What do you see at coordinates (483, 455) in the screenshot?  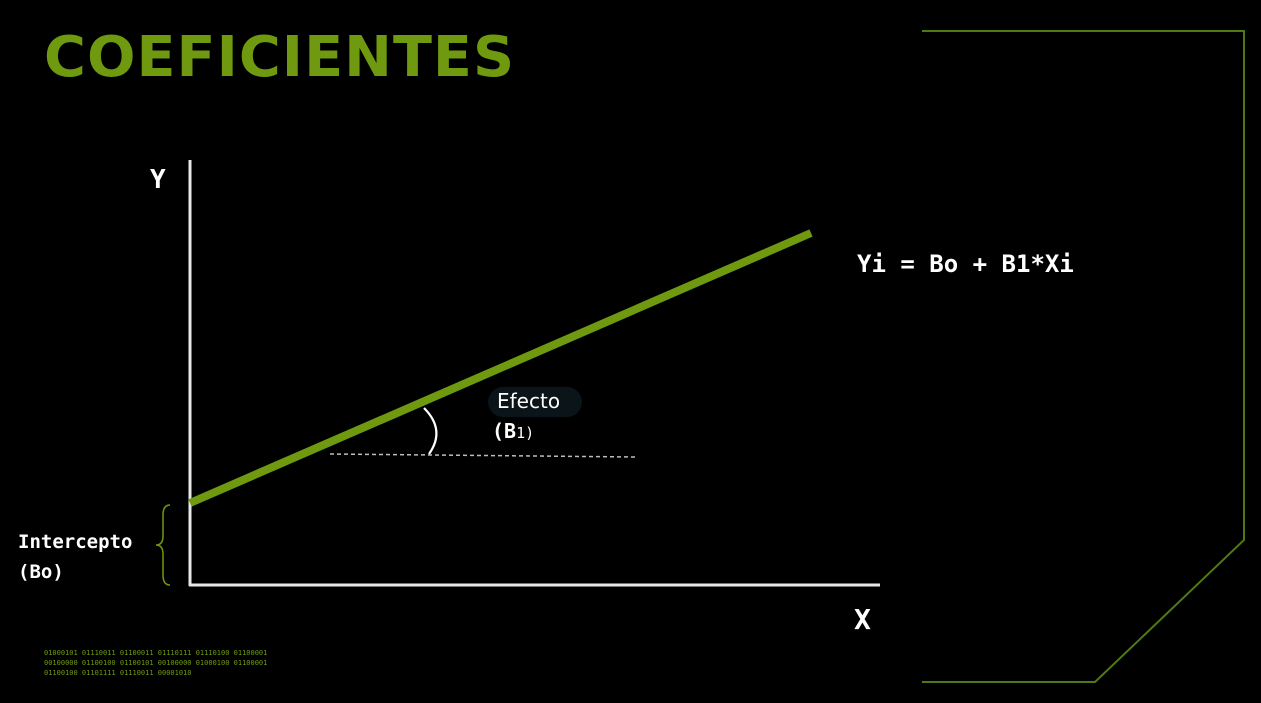 I see `reference-dashed-line` at bounding box center [483, 455].